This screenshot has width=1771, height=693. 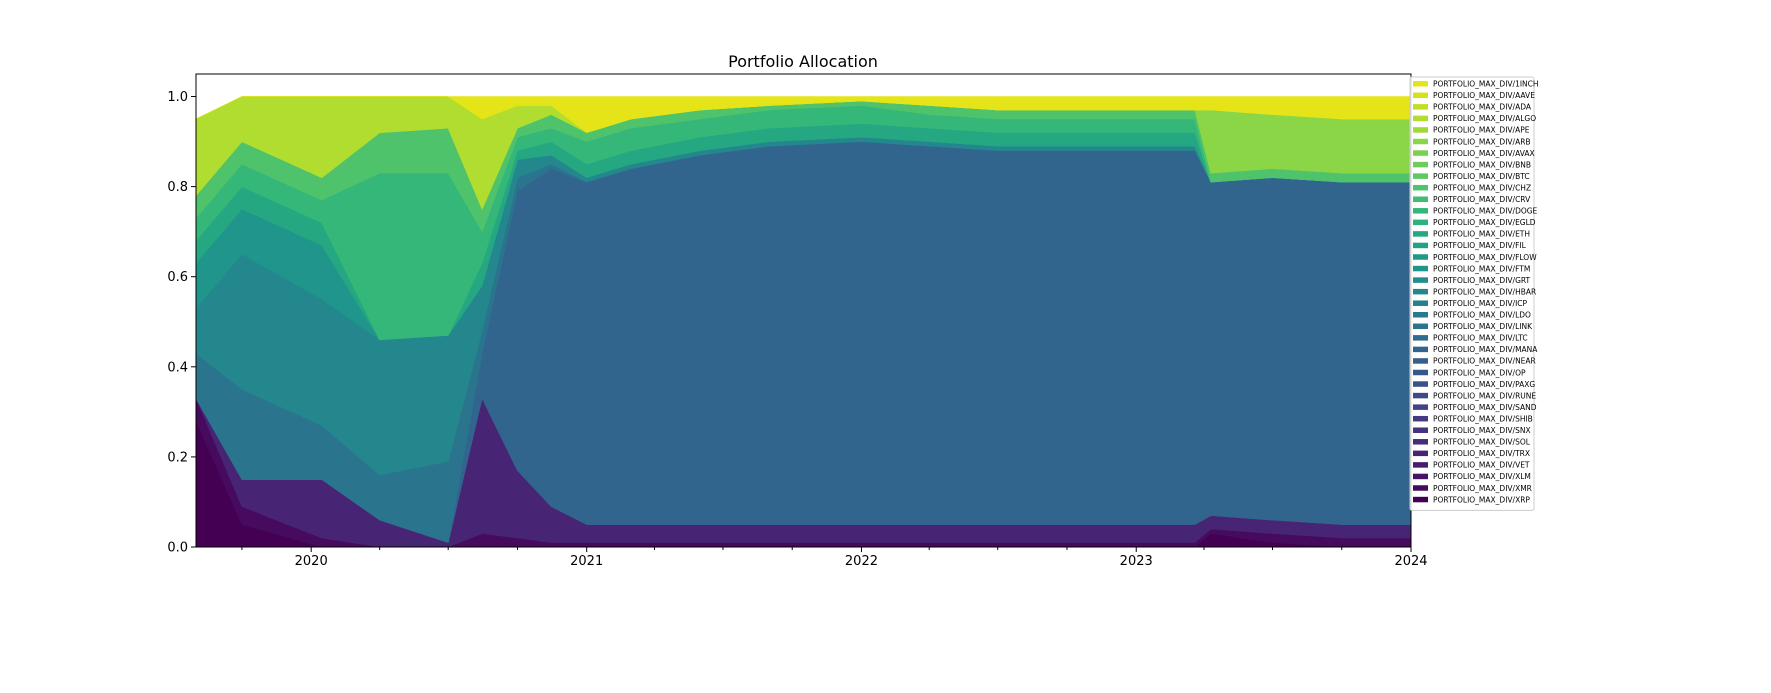 What do you see at coordinates (177, 457) in the screenshot?
I see `y-tick-label: 0.2` at bounding box center [177, 457].